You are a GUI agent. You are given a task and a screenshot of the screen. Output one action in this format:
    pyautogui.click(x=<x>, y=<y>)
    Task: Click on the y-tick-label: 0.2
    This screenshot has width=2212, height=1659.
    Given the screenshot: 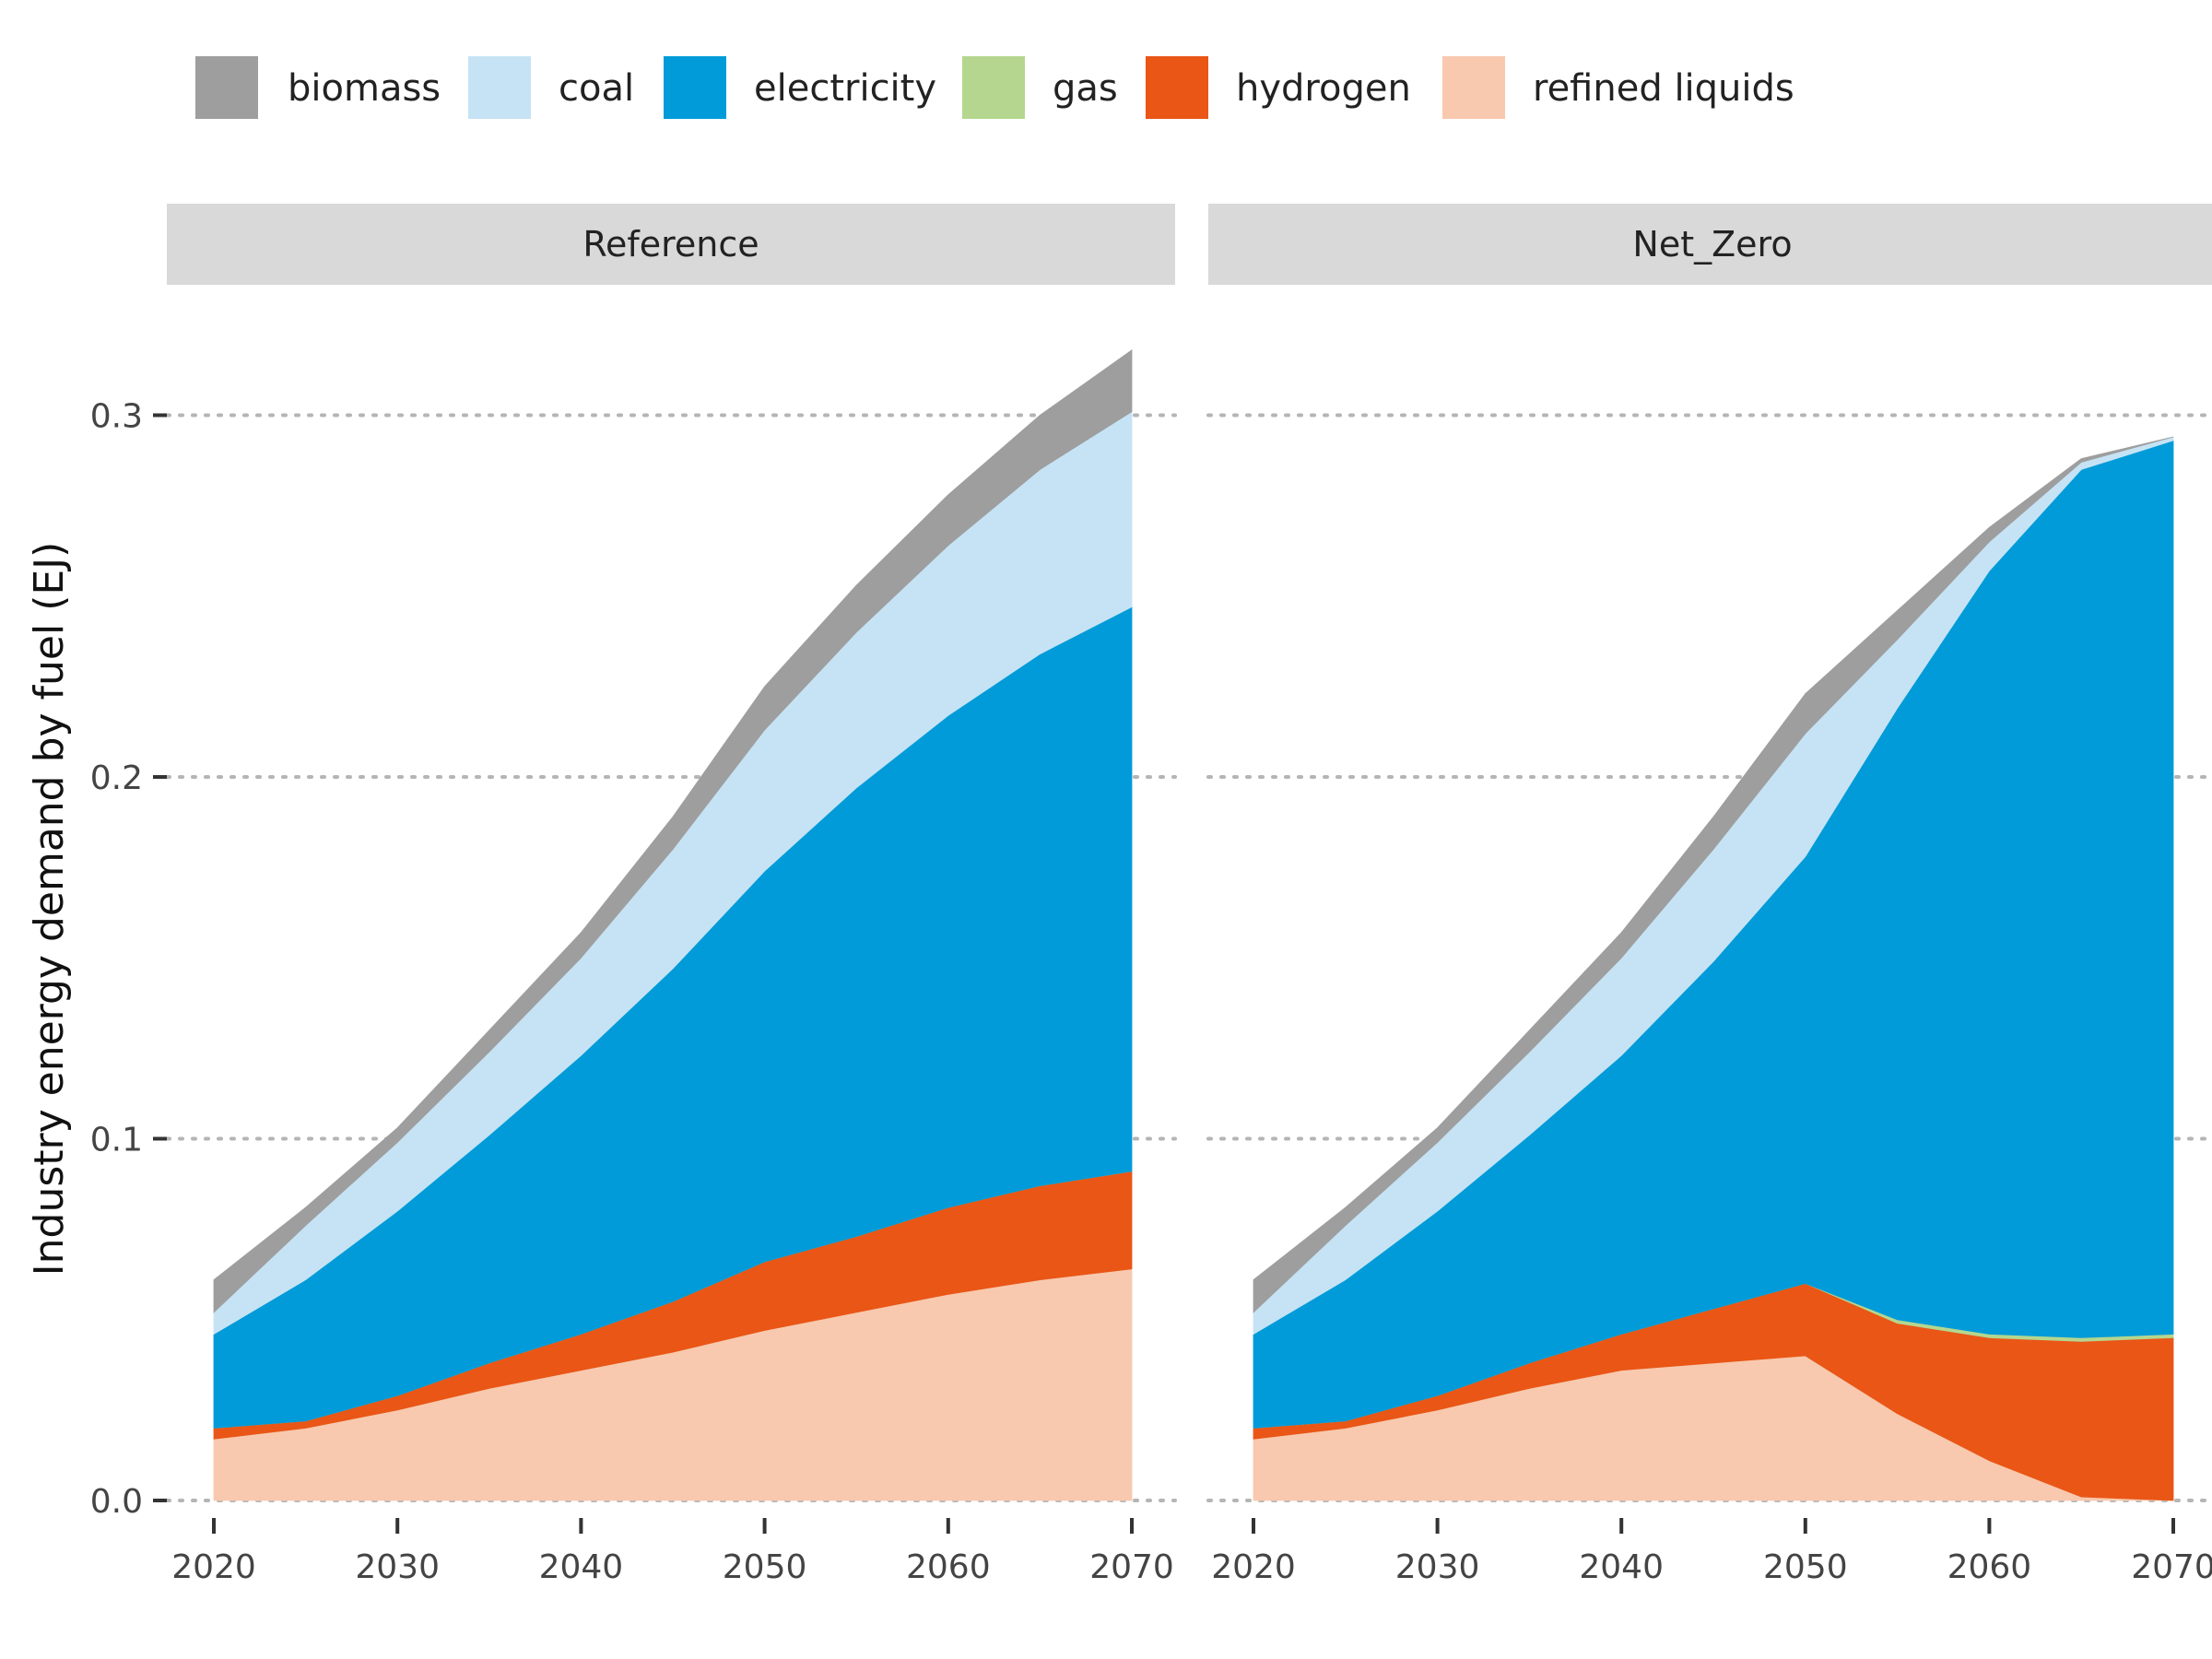 What is the action you would take?
    pyautogui.click(x=116, y=778)
    